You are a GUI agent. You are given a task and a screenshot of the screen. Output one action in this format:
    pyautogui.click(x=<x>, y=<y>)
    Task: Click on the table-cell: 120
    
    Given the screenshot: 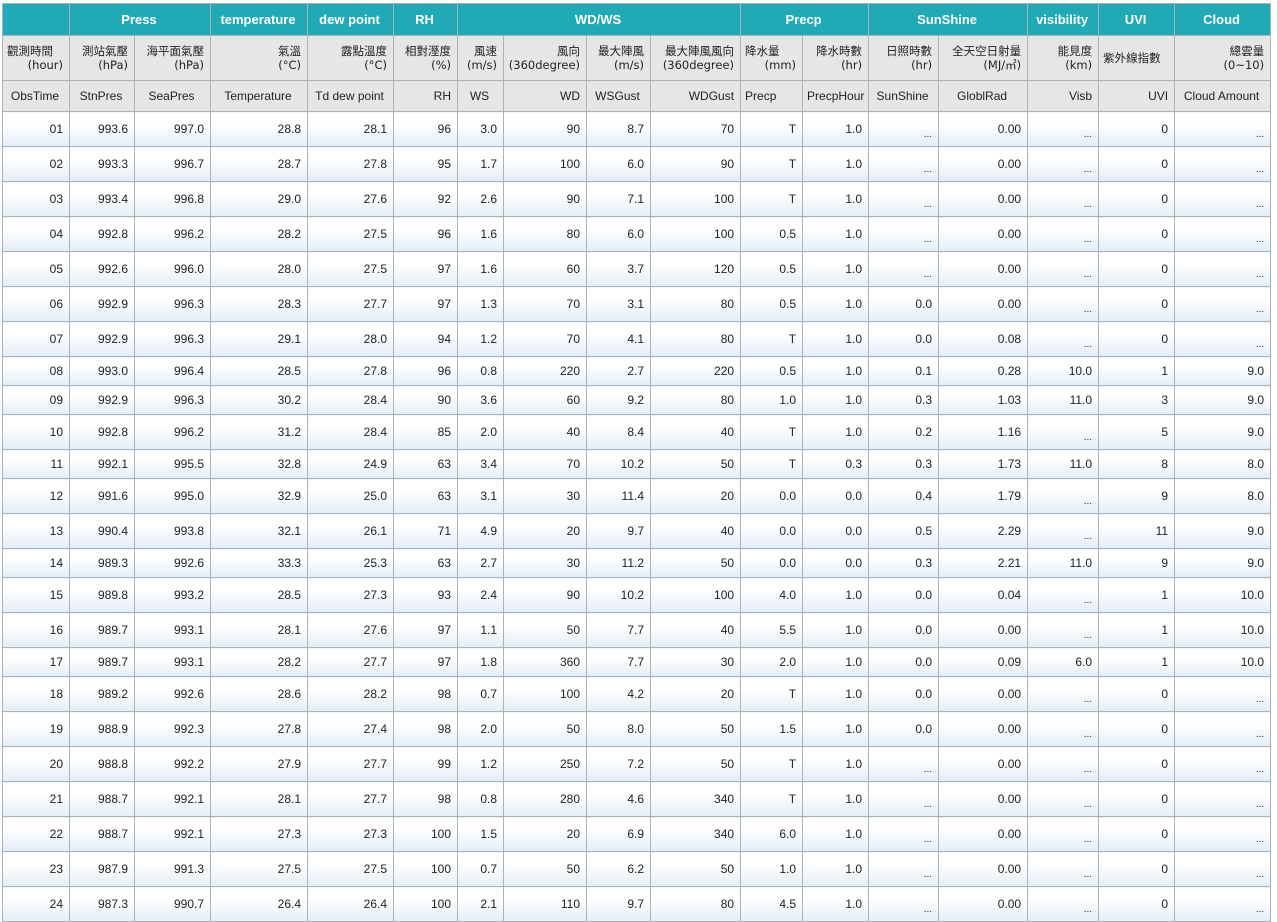 What is the action you would take?
    pyautogui.click(x=696, y=269)
    